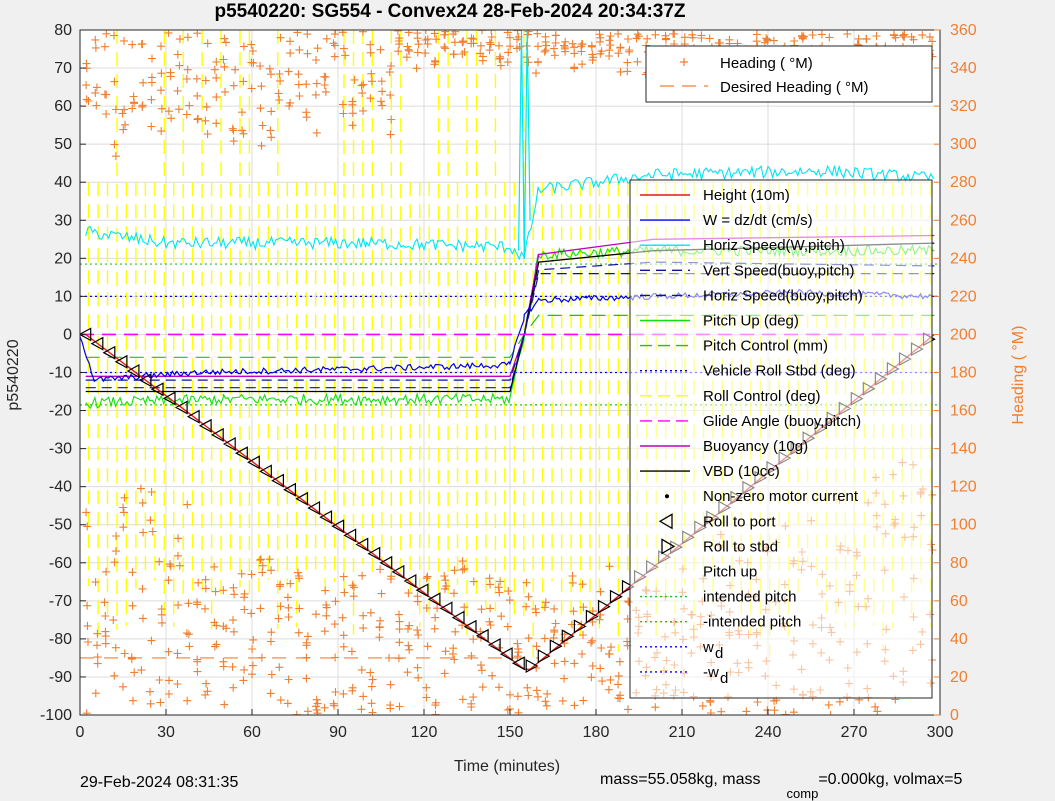 Image resolution: width=1055 pixels, height=801 pixels. Describe the element at coordinates (166, 732) in the screenshot. I see `x-tick-label: 30` at that location.